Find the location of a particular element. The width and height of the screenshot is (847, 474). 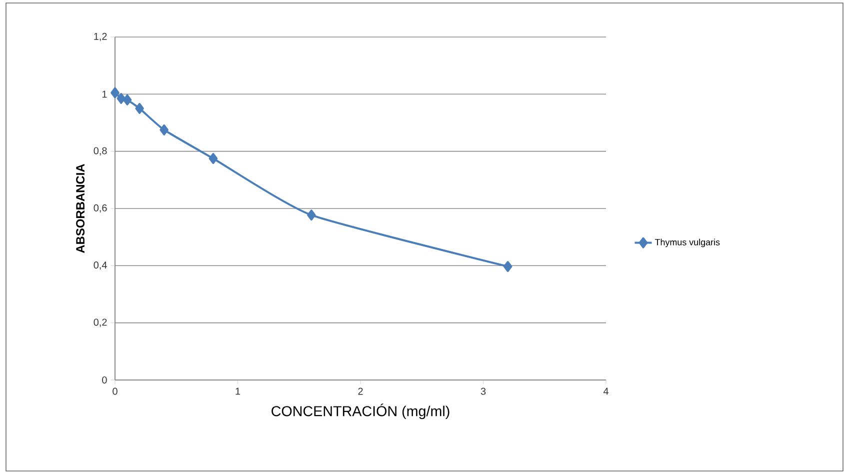

x-tick-label: 2 is located at coordinates (360, 391).